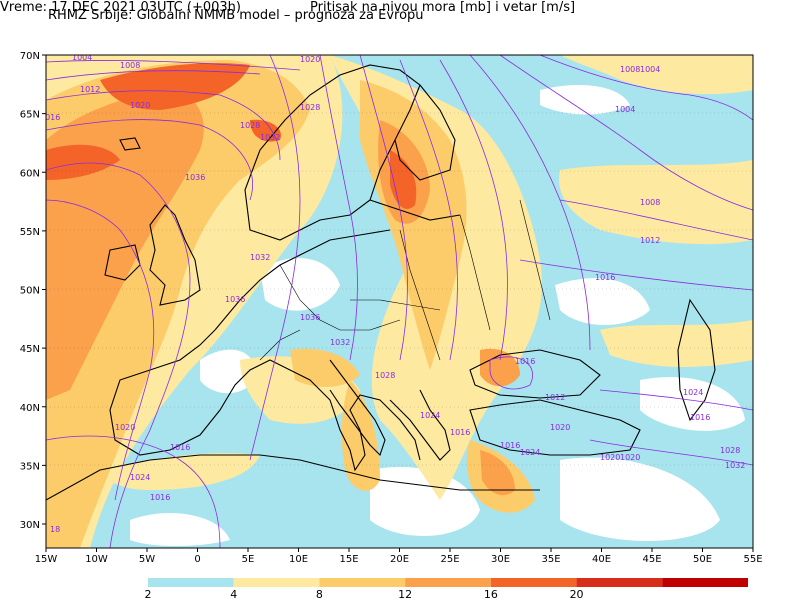  Describe the element at coordinates (550, 559) in the screenshot. I see `lon-tick-label: 35E` at that location.